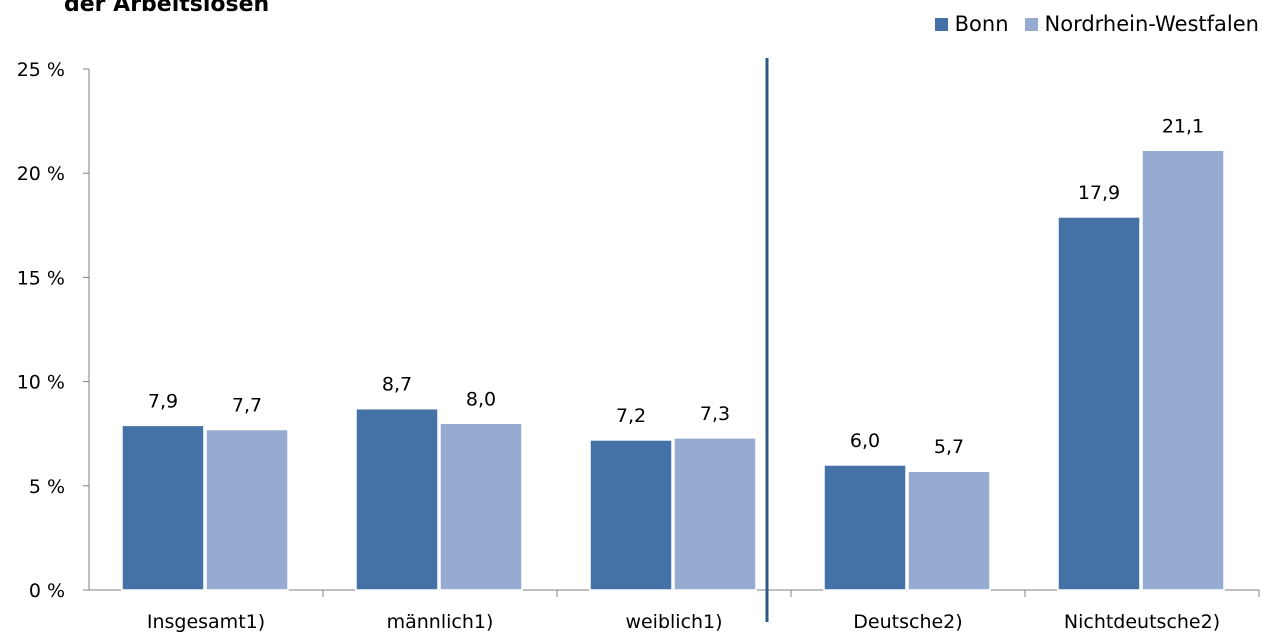  Describe the element at coordinates (167, 8) in the screenshot. I see `chart-title: der Arbeitslosen` at that location.